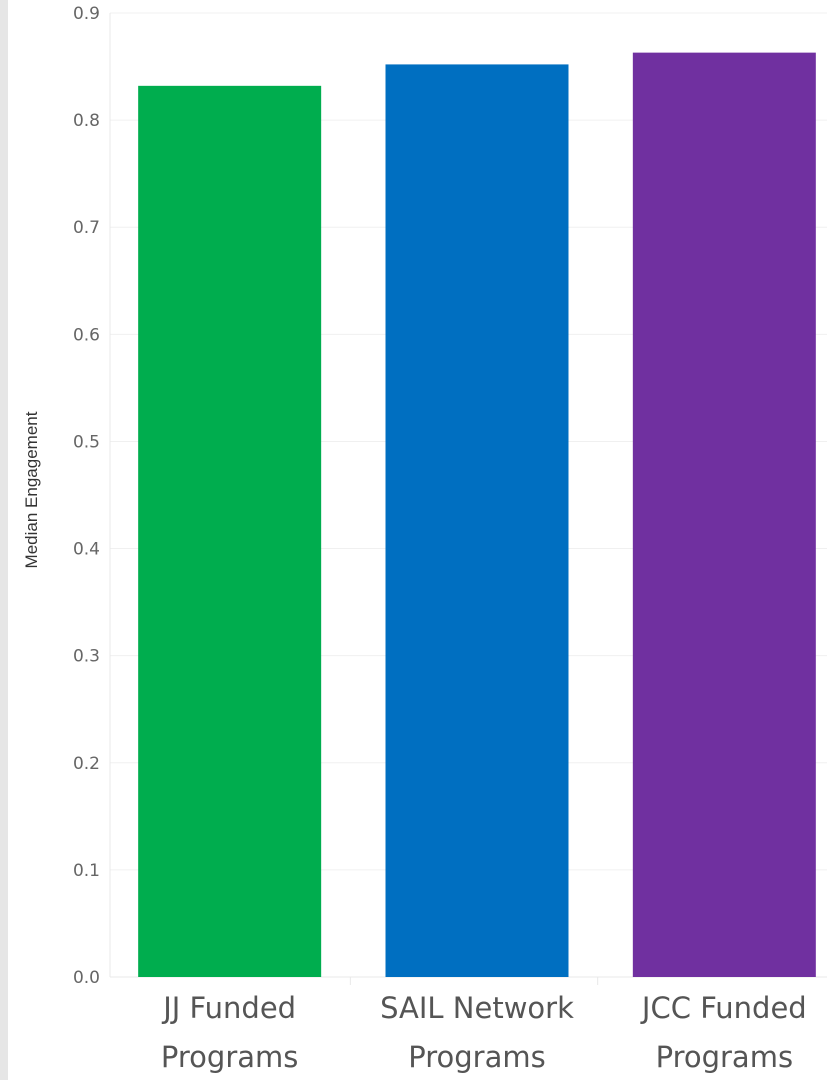  What do you see at coordinates (86, 228) in the screenshot?
I see `y-tick-label: 0.7` at bounding box center [86, 228].